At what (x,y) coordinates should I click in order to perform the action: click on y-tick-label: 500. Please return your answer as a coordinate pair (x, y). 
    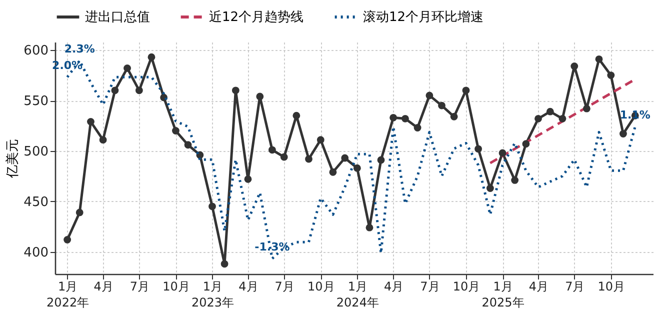
    Looking at the image, I should click on (36, 152).